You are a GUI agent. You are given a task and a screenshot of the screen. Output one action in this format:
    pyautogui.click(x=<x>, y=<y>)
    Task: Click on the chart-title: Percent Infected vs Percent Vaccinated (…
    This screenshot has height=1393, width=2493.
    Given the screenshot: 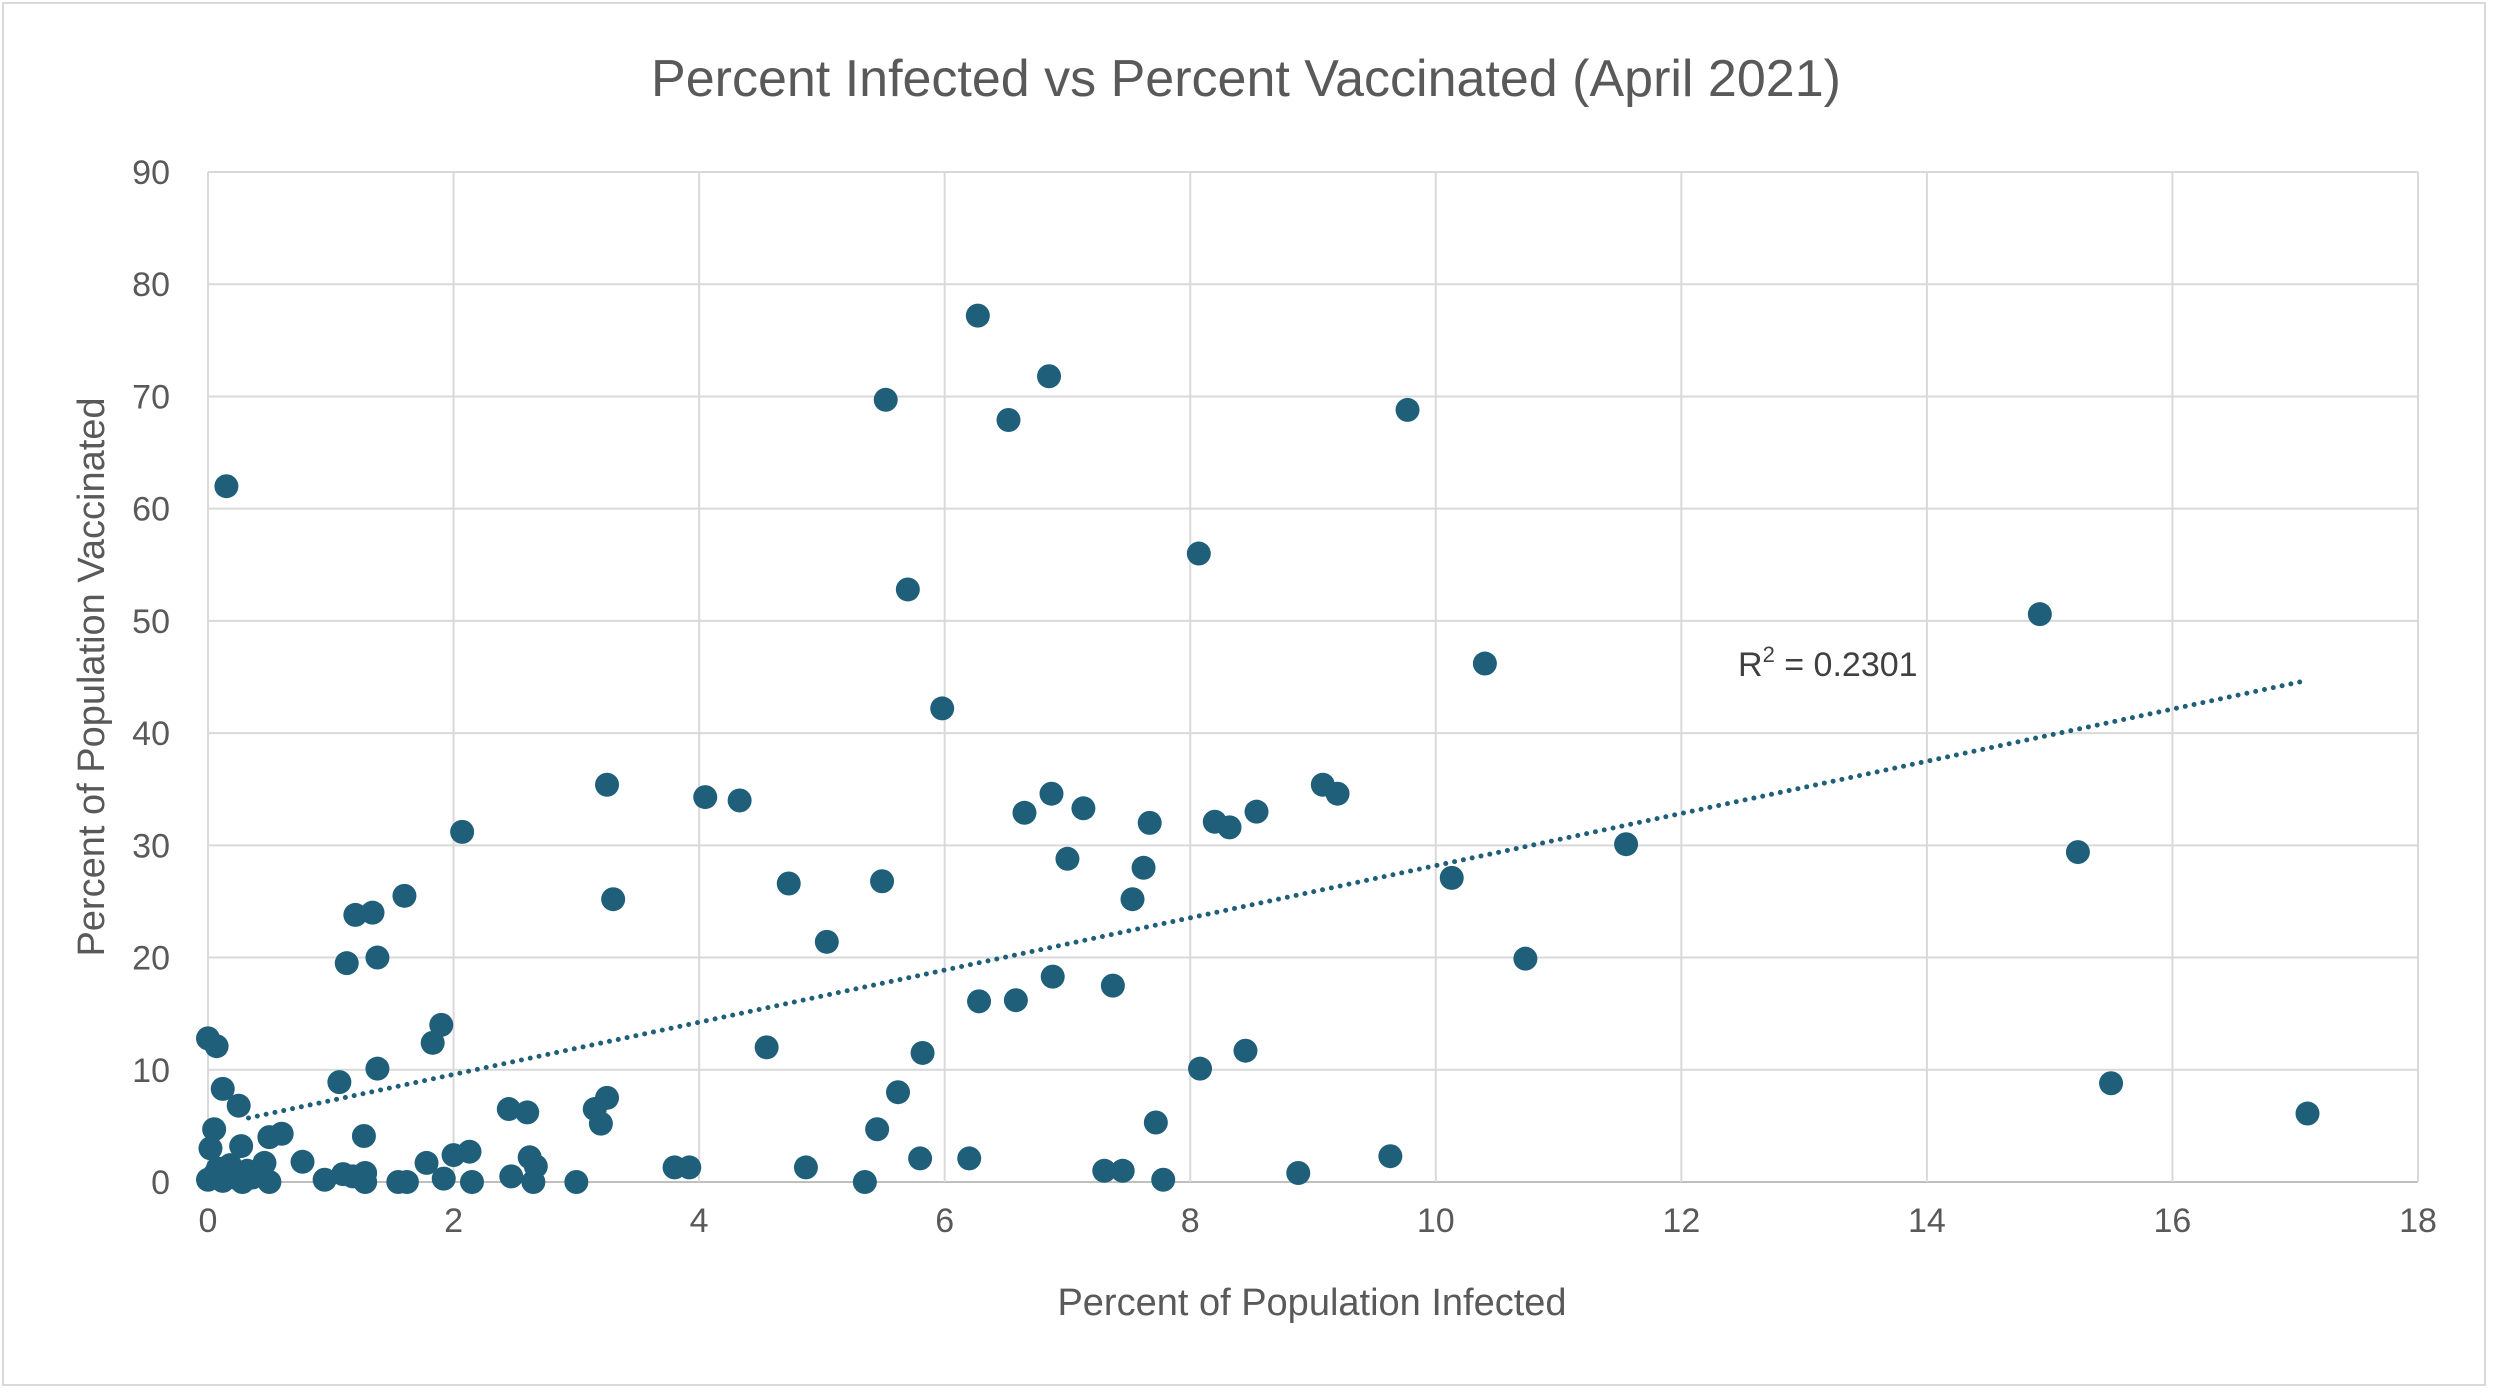 What is the action you would take?
    pyautogui.click(x=1246, y=79)
    